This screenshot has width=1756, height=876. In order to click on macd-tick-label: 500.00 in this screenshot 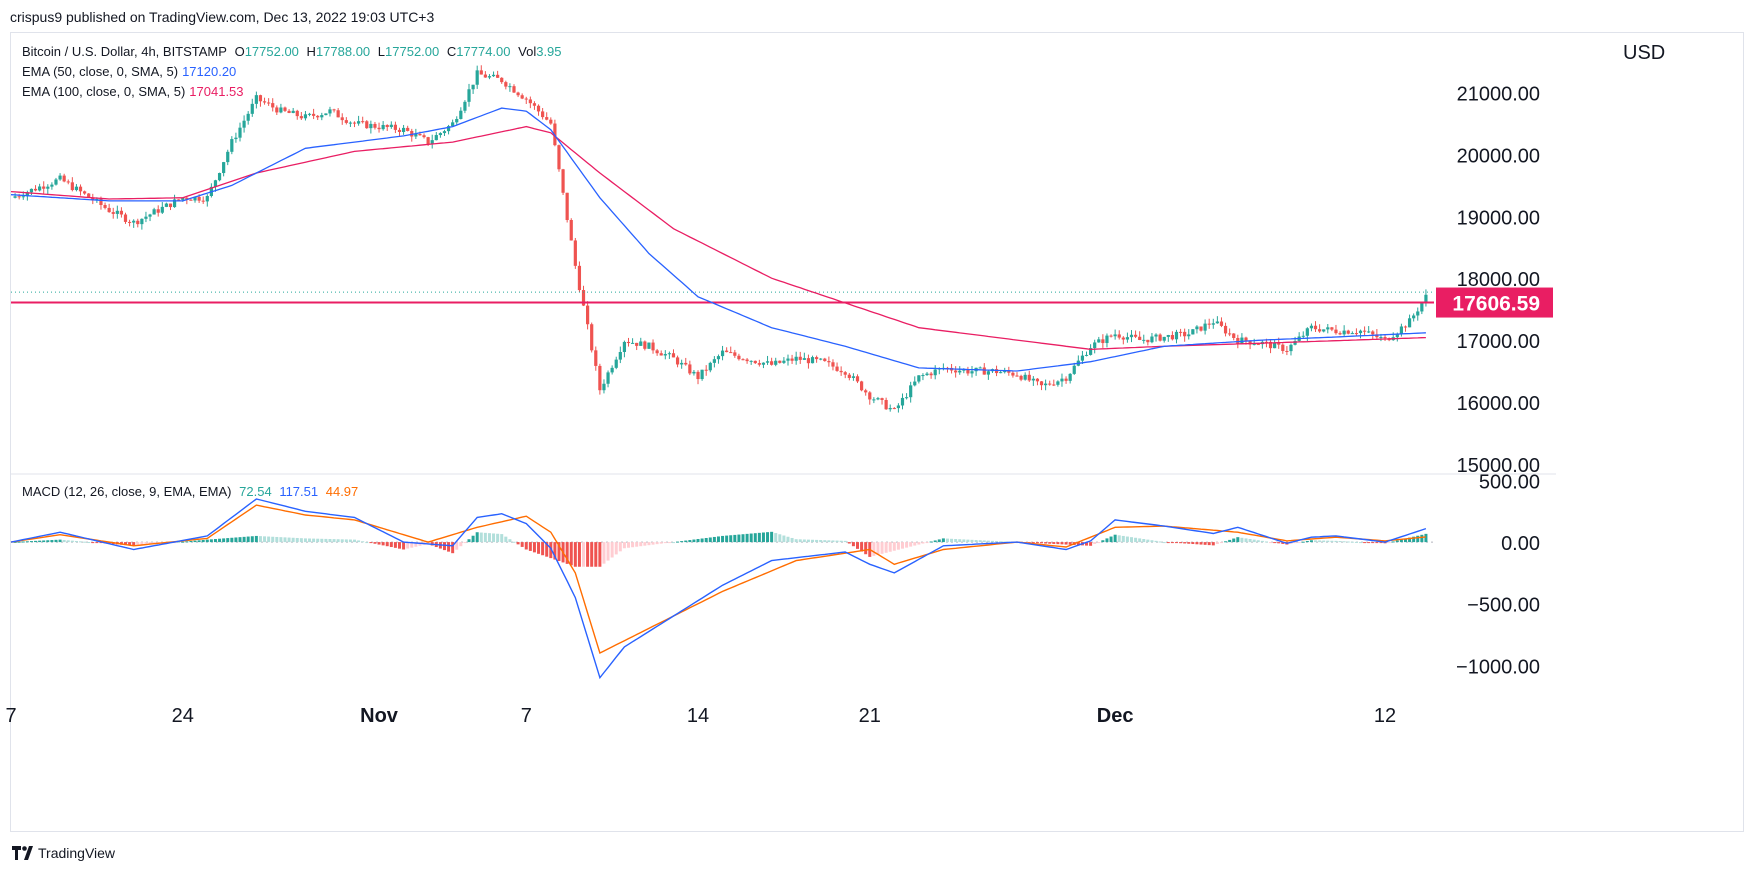, I will do `click(1509, 482)`.